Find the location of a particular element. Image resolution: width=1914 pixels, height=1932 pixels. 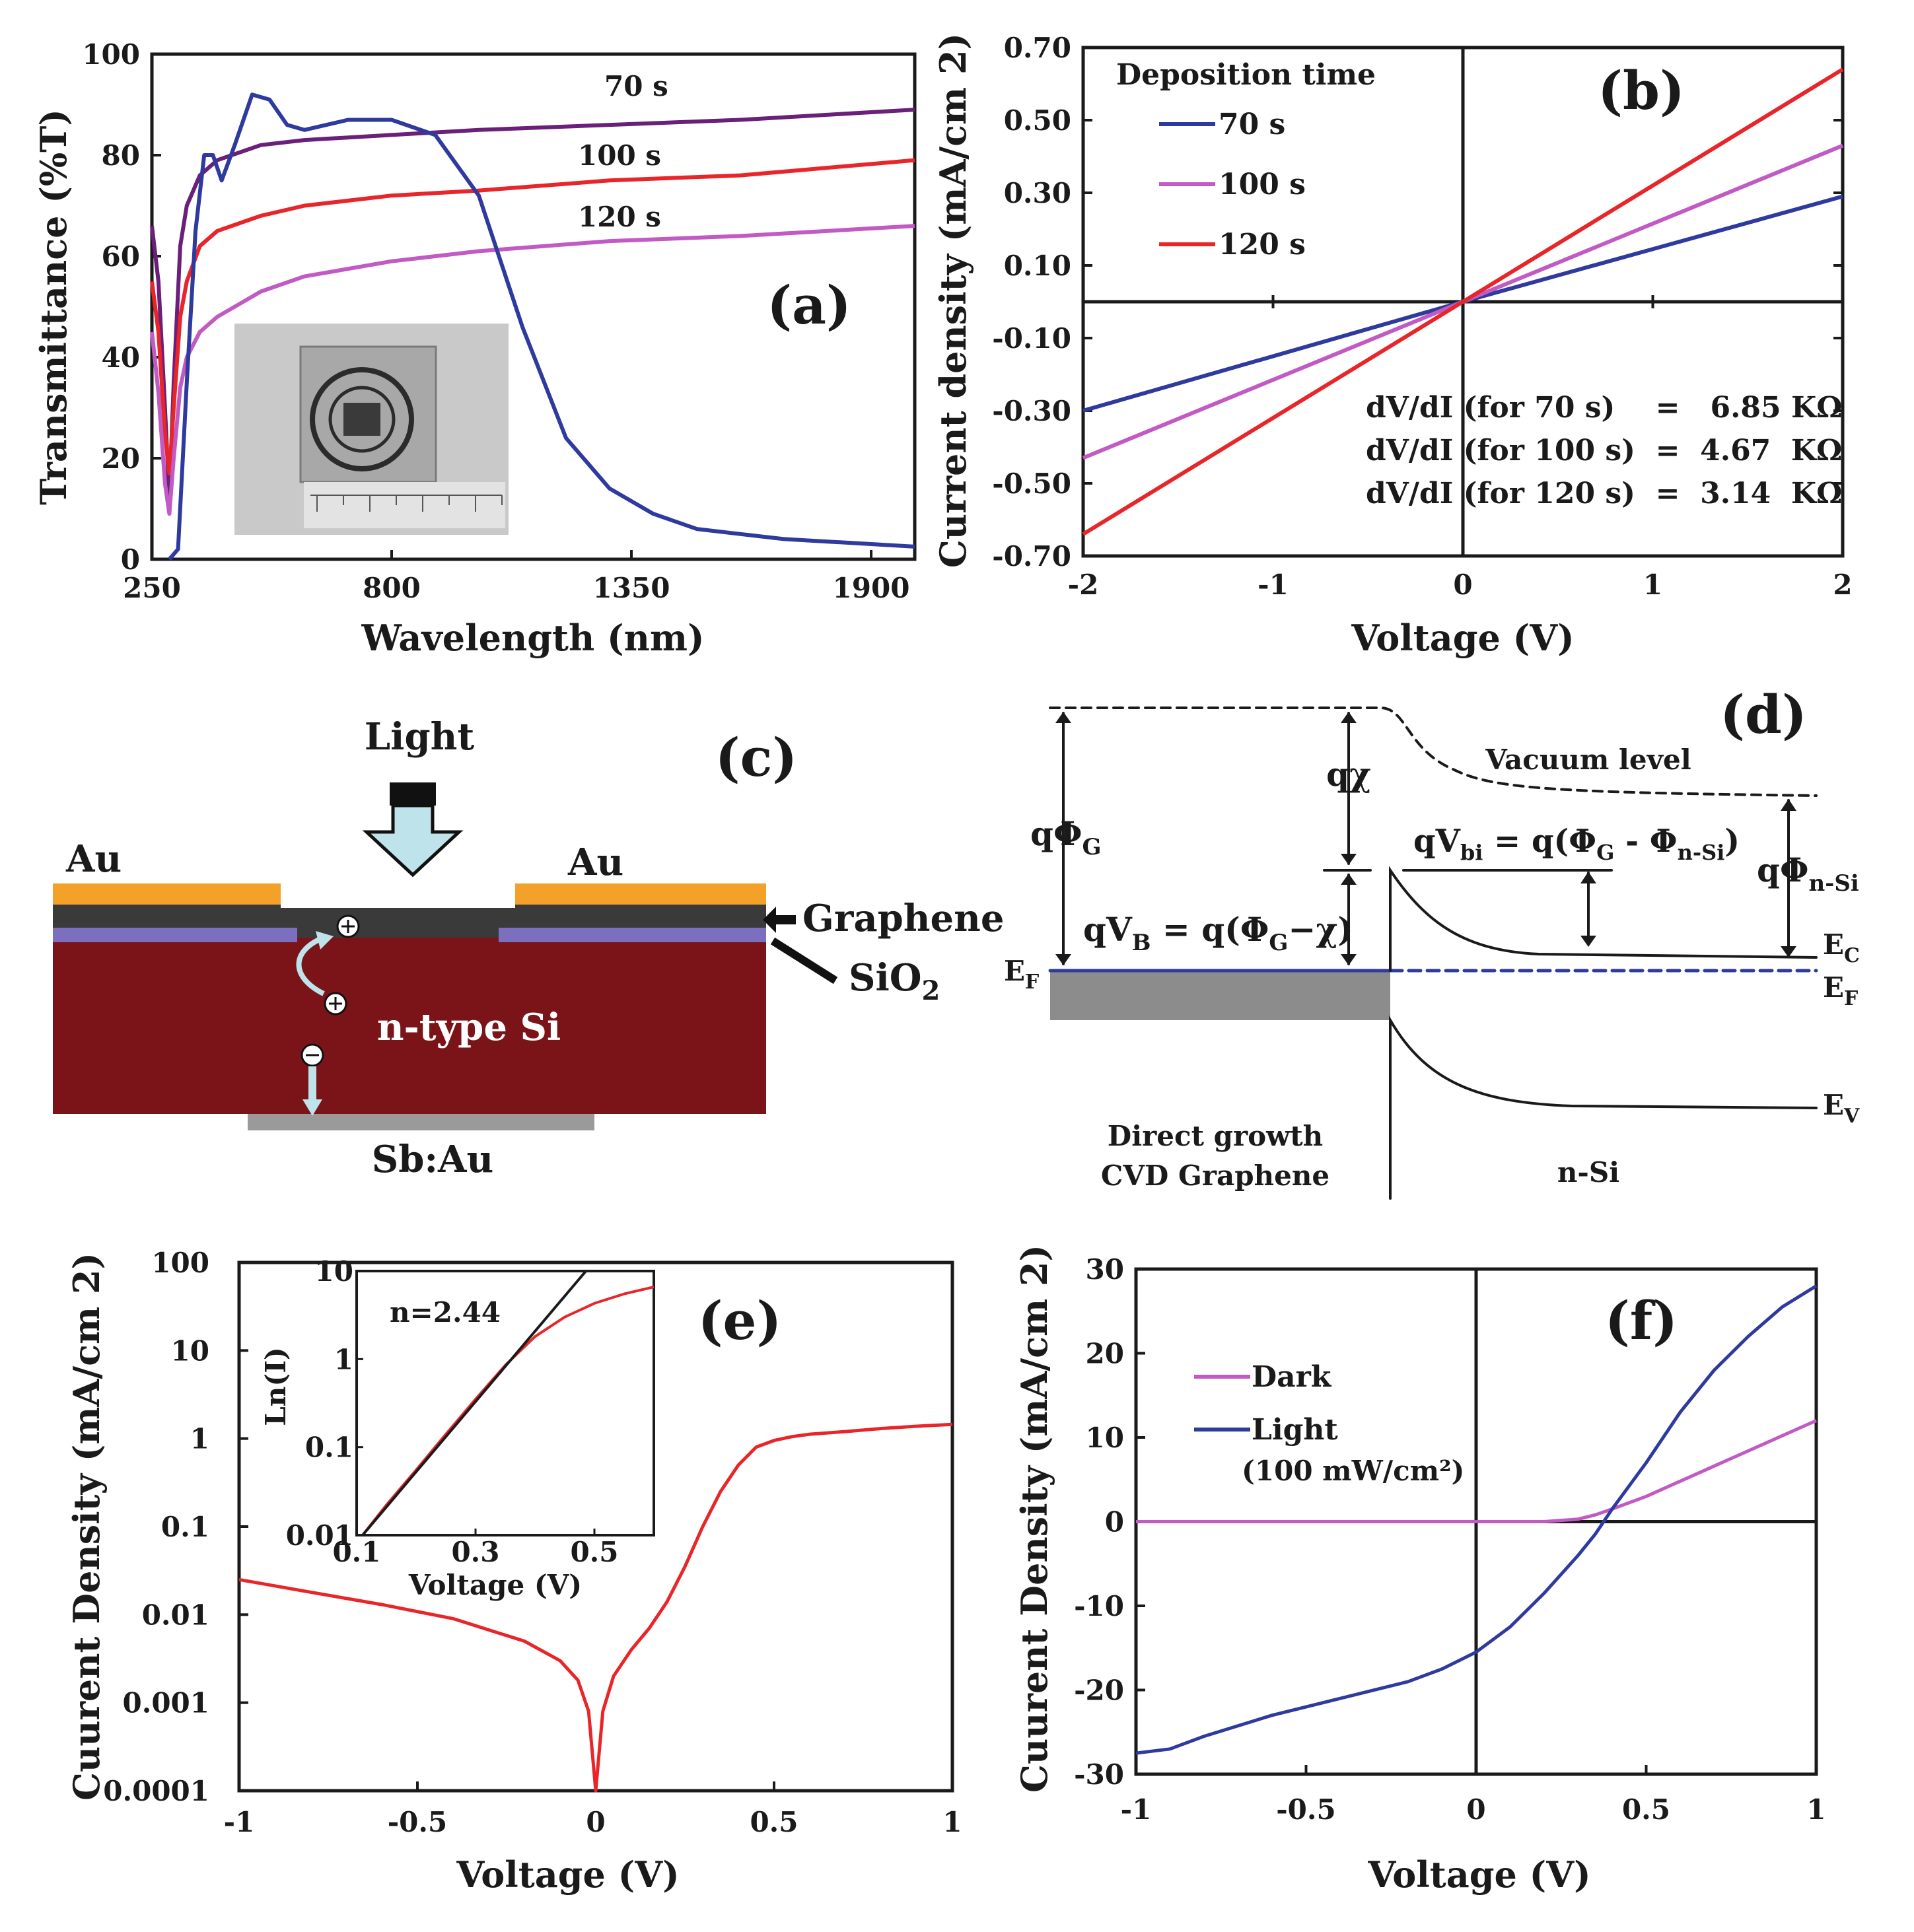

panel-e-xtick: 0.5 is located at coordinates (774, 1822).